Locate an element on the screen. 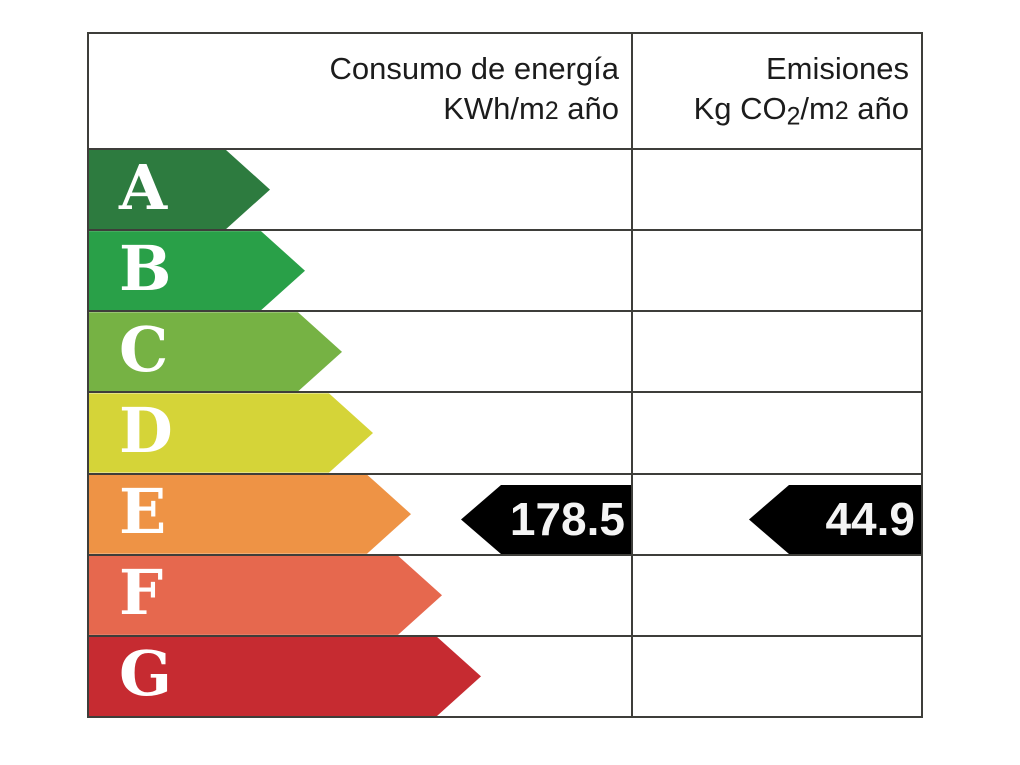 Image resolution: width=1020 pixels, height=765 pixels. rating-letter-a: A is located at coordinates (143, 187).